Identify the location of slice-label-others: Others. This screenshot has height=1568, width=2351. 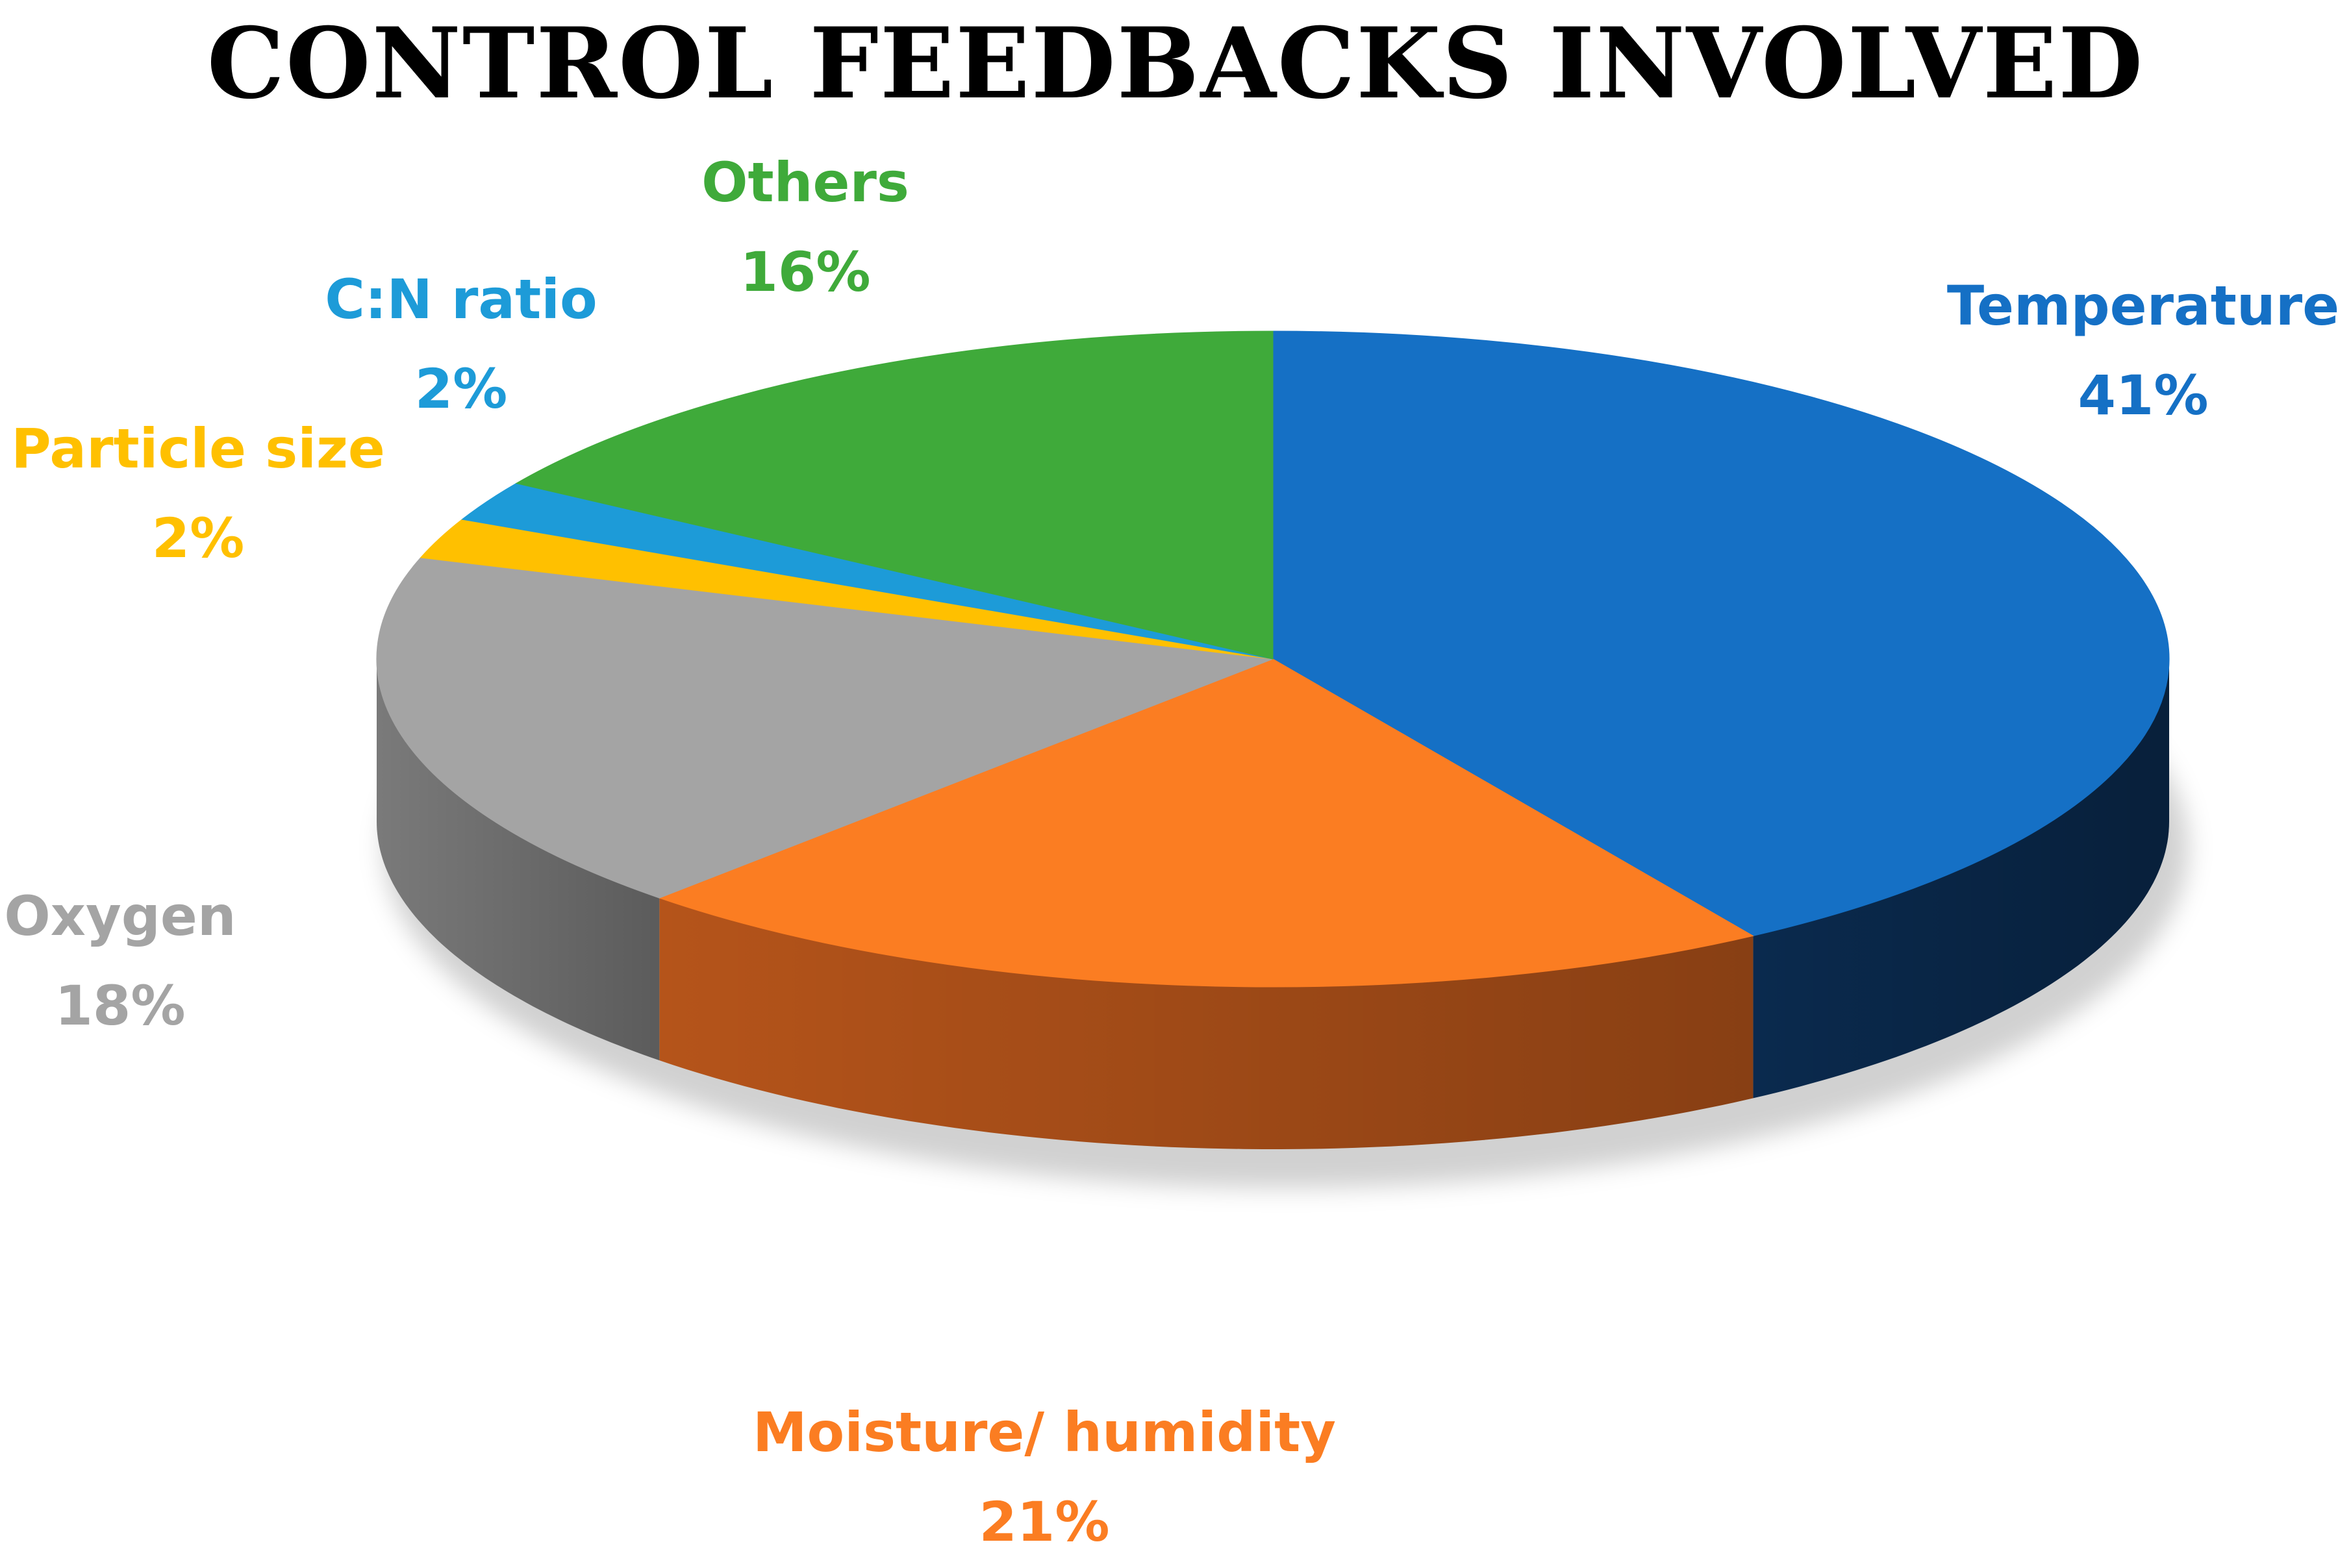
(805, 182).